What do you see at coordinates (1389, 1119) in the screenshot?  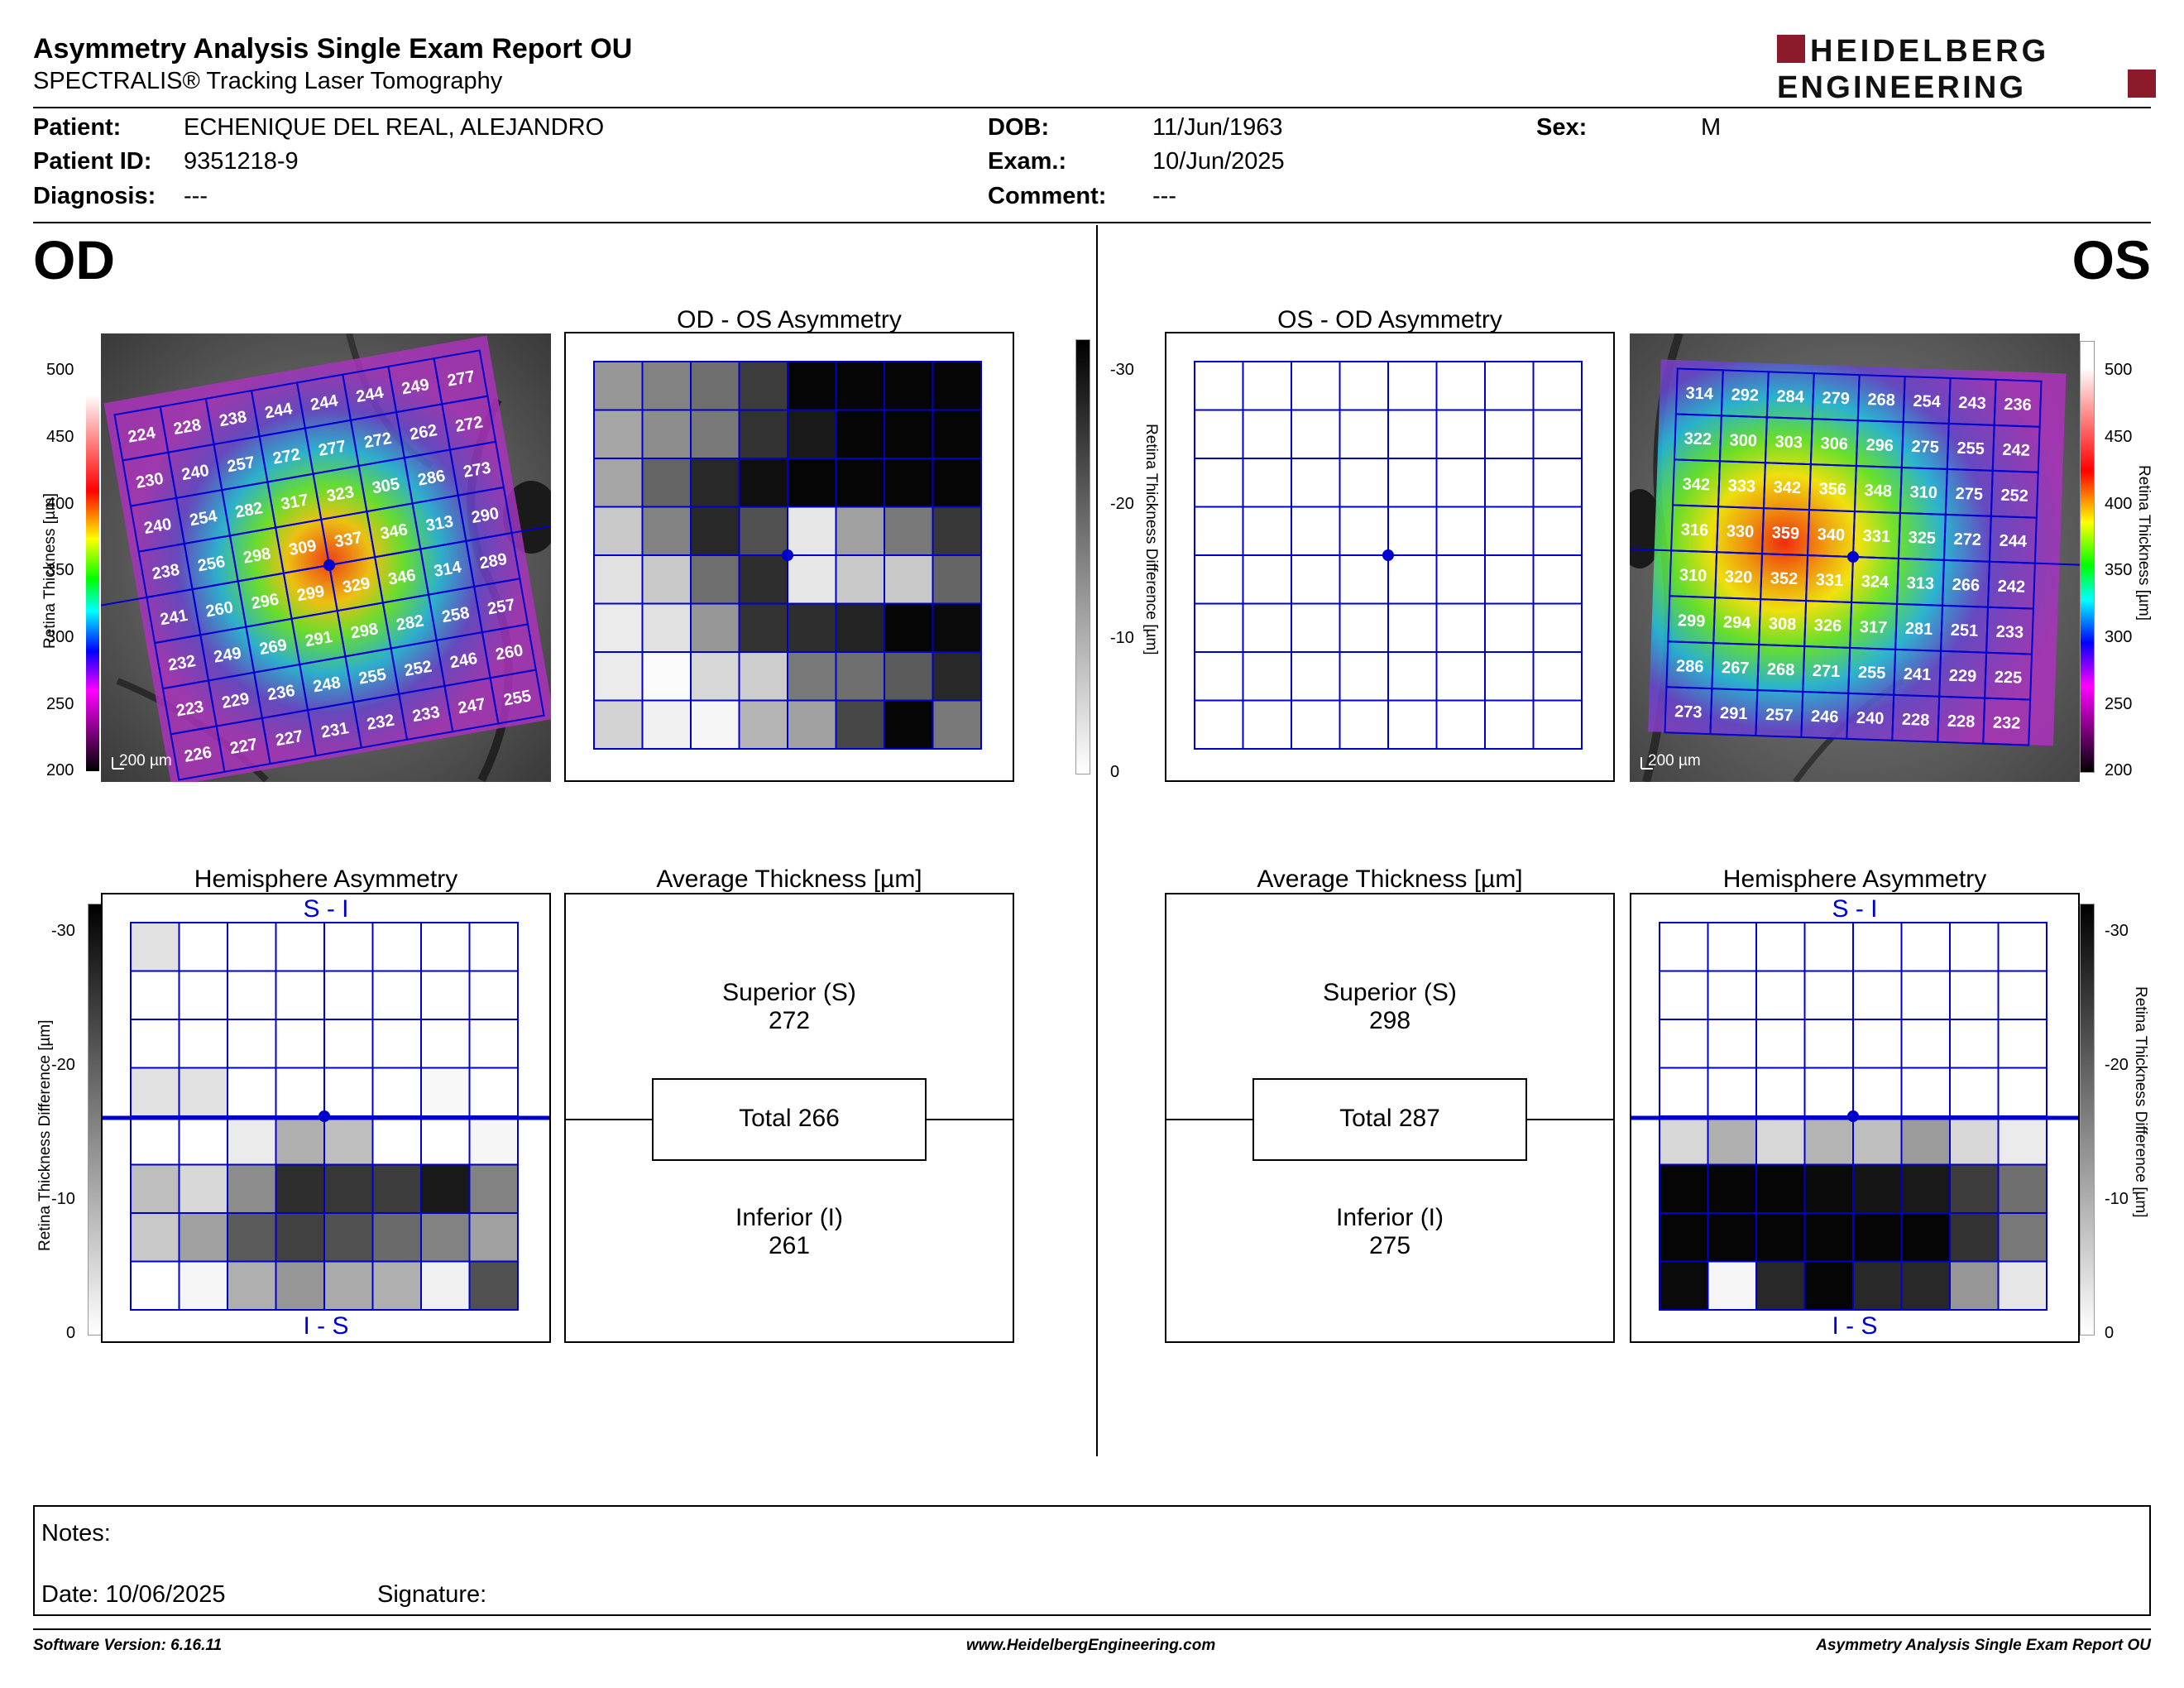 I see `os-total-box: Total 287` at bounding box center [1389, 1119].